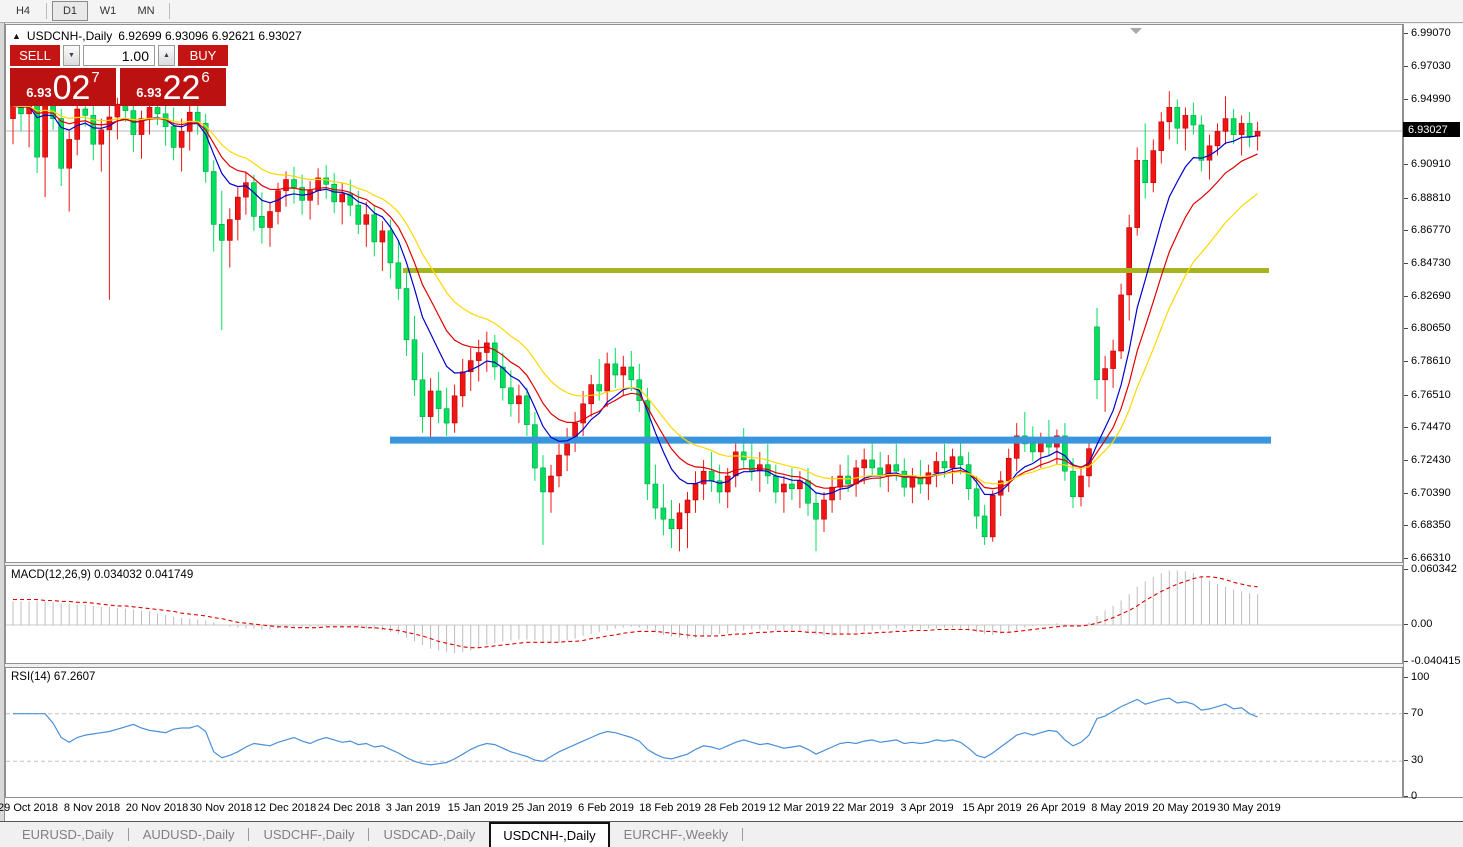 Image resolution: width=1463 pixels, height=847 pixels. What do you see at coordinates (71, 55) in the screenshot?
I see `volume-decrease-button: ▼` at bounding box center [71, 55].